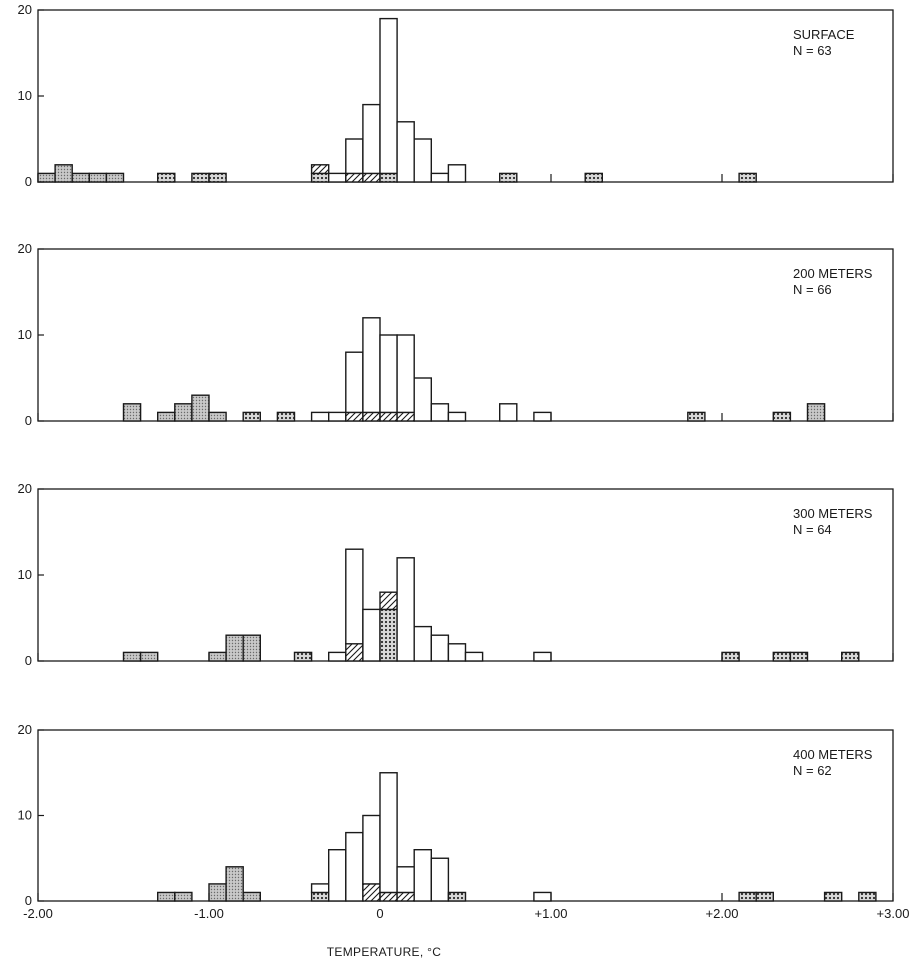 The image size is (912, 963). What do you see at coordinates (833, 754) in the screenshot?
I see `panel-depth-label: 400 METERS` at bounding box center [833, 754].